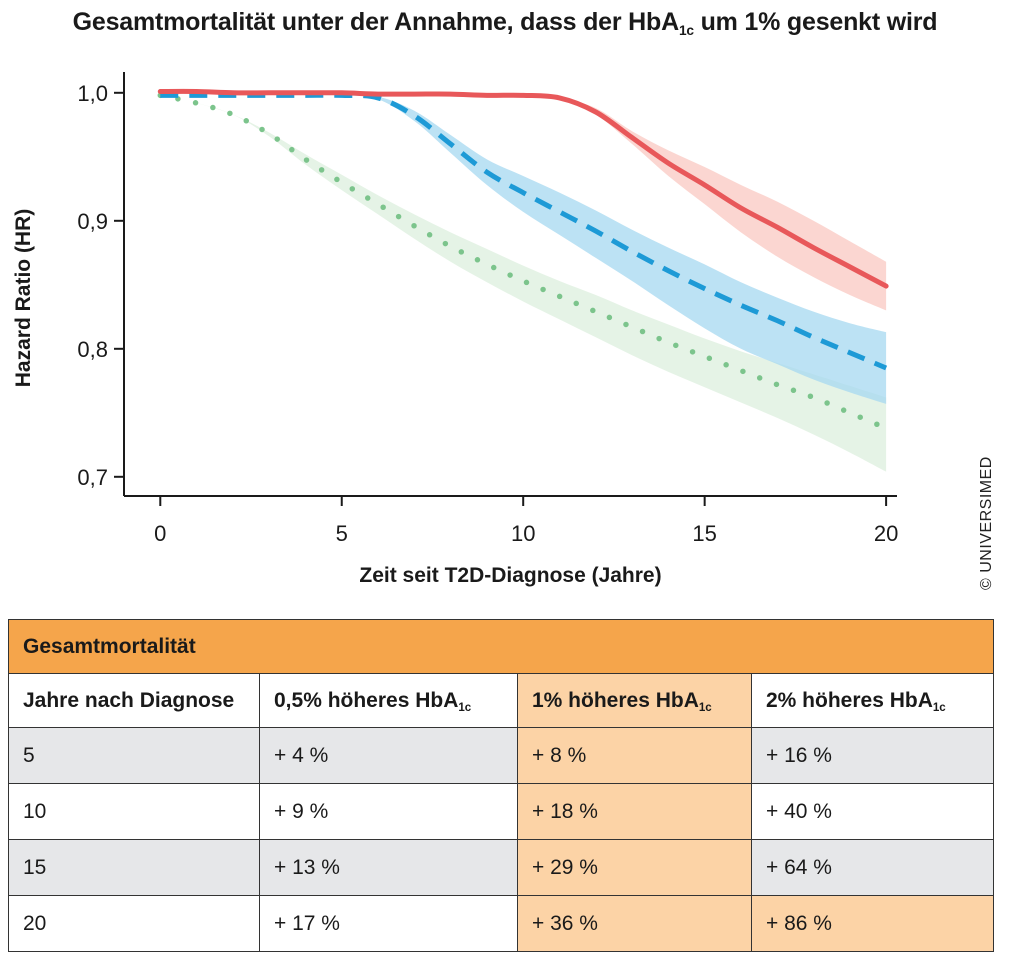 The image size is (1024, 965). I want to click on table-row: 5 + 4 % + 8 % + 16 %, so click(501, 755).